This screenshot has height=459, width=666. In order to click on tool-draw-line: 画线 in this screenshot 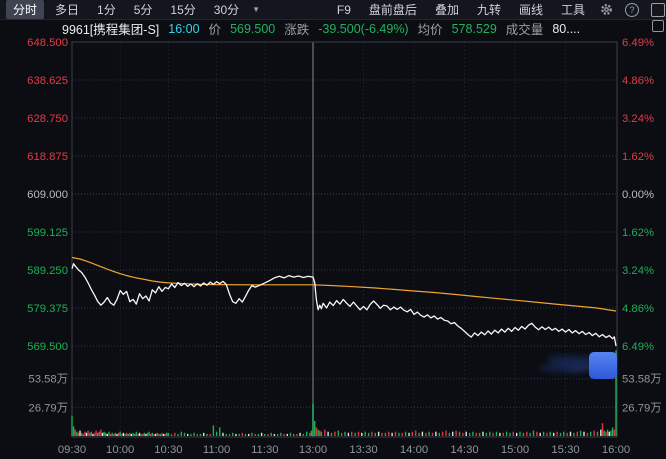, I will do `click(530, 10)`.